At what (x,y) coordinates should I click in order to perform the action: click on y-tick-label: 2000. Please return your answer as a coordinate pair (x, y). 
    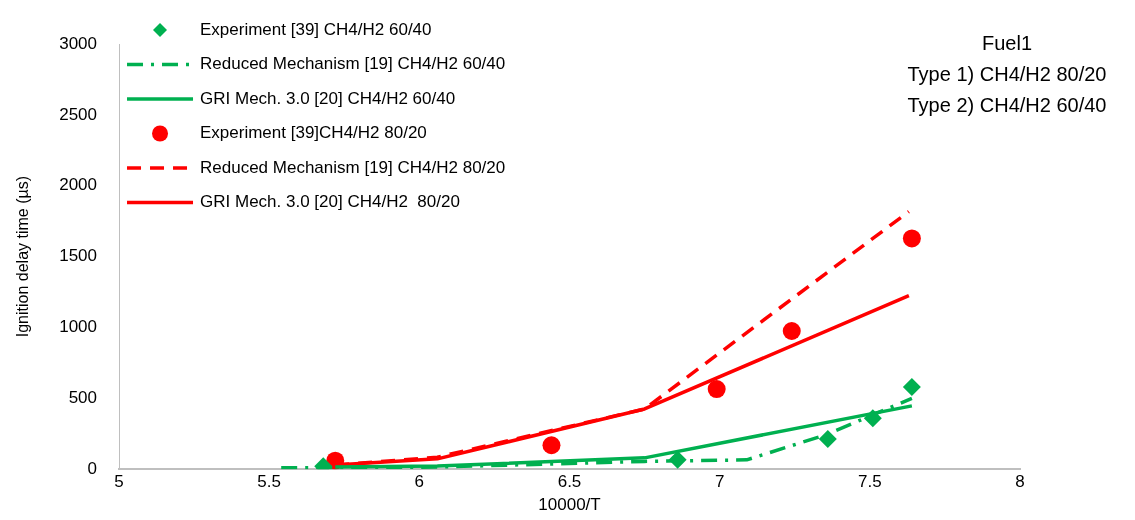
    Looking at the image, I should click on (78, 185).